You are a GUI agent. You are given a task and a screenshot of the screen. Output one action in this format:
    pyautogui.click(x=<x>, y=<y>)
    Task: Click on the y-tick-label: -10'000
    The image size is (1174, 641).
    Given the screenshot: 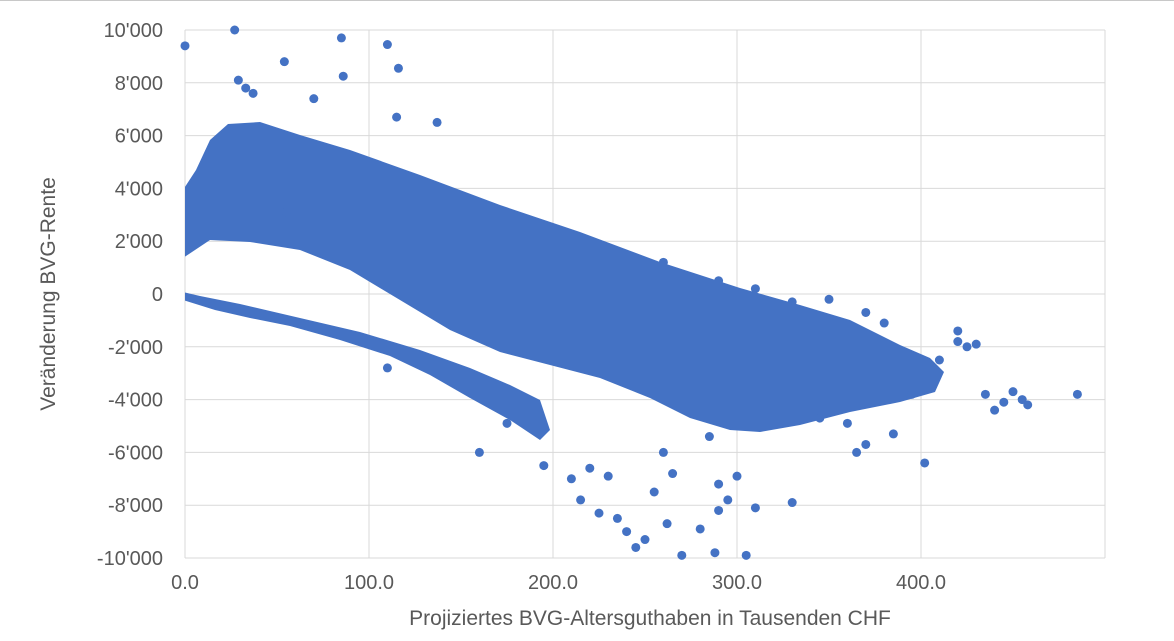 What is the action you would take?
    pyautogui.click(x=130, y=559)
    